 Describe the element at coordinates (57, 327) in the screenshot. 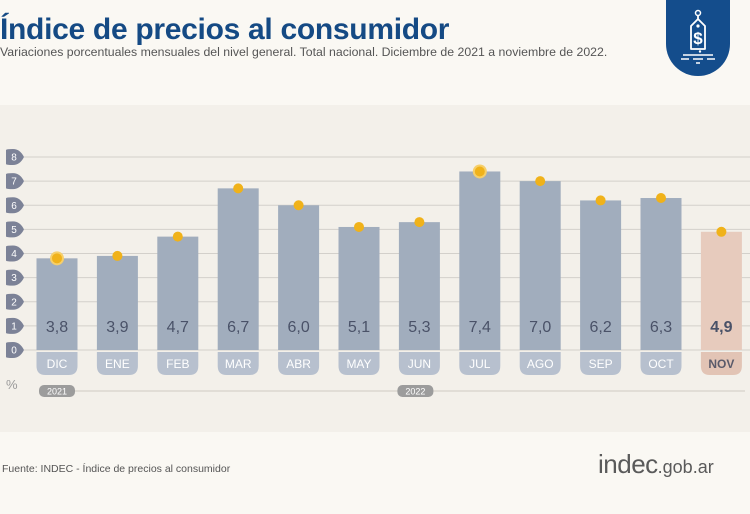

I see `data-label: 3,8` at that location.